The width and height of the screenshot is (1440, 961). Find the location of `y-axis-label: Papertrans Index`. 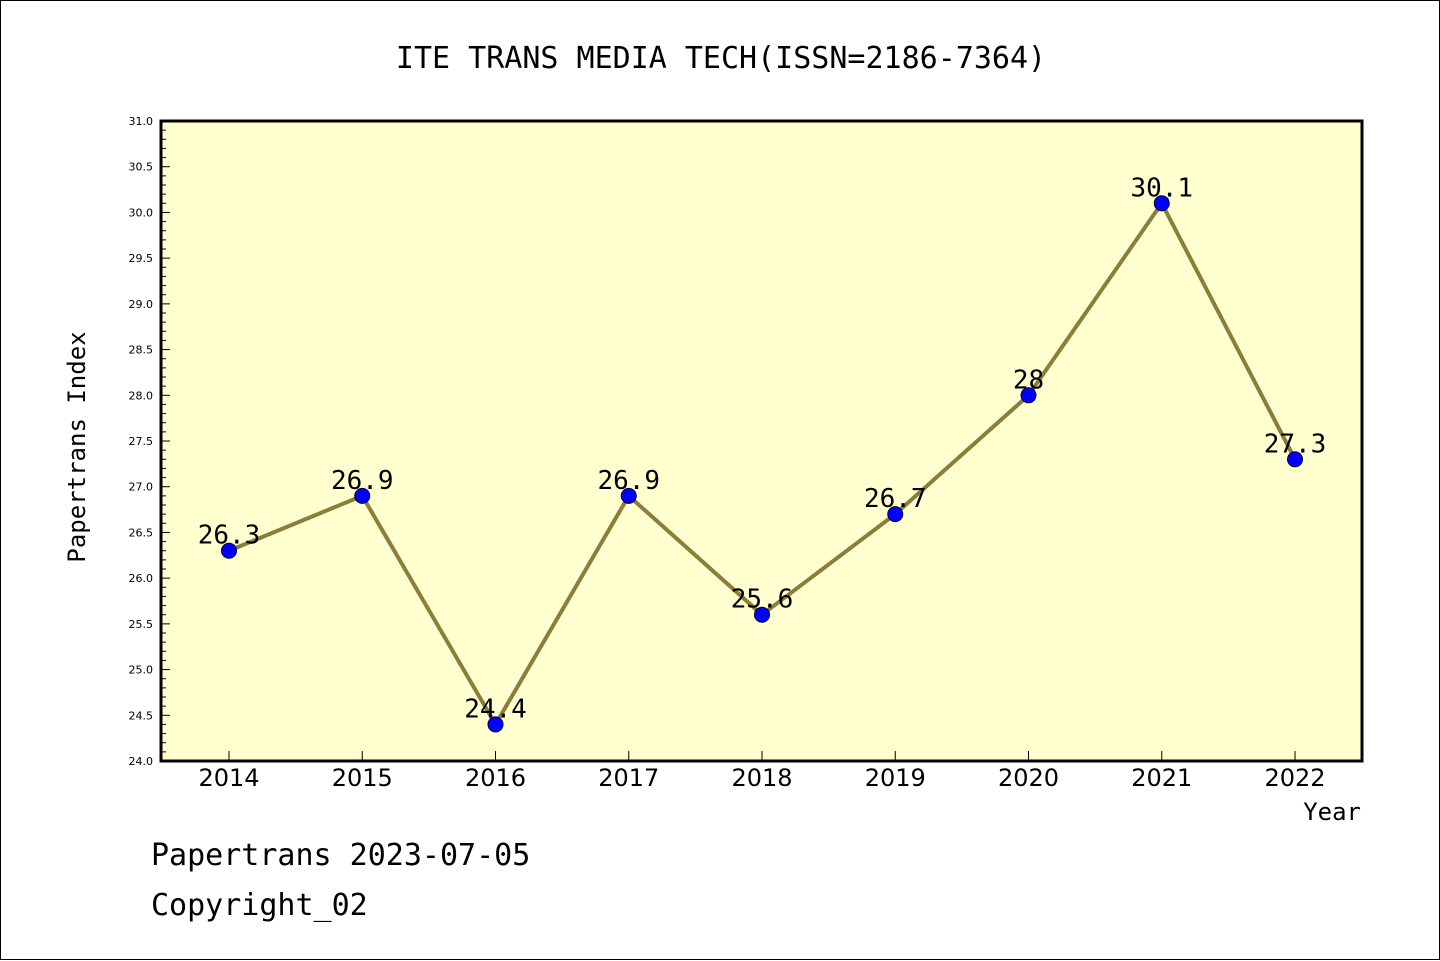

y-axis-label: Papertrans Index is located at coordinates (77, 446).